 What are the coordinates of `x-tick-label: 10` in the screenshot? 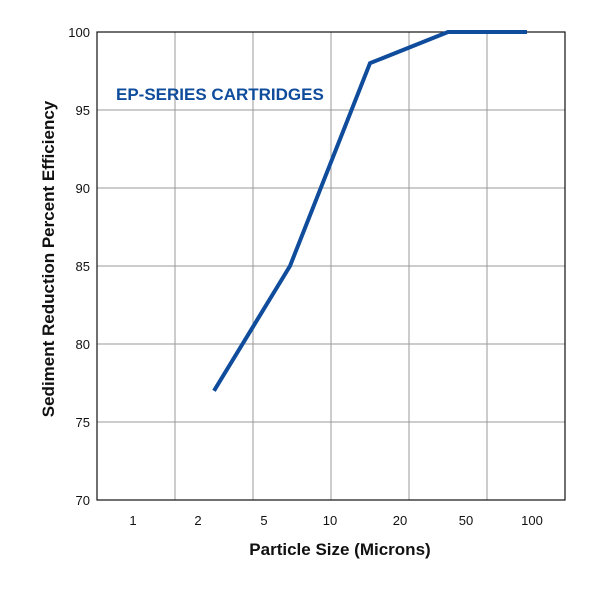 It's located at (330, 520).